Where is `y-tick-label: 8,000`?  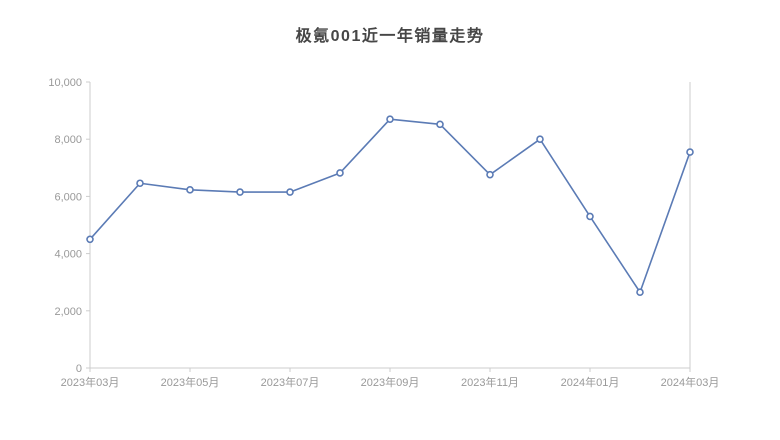
y-tick-label: 8,000 is located at coordinates (68, 140).